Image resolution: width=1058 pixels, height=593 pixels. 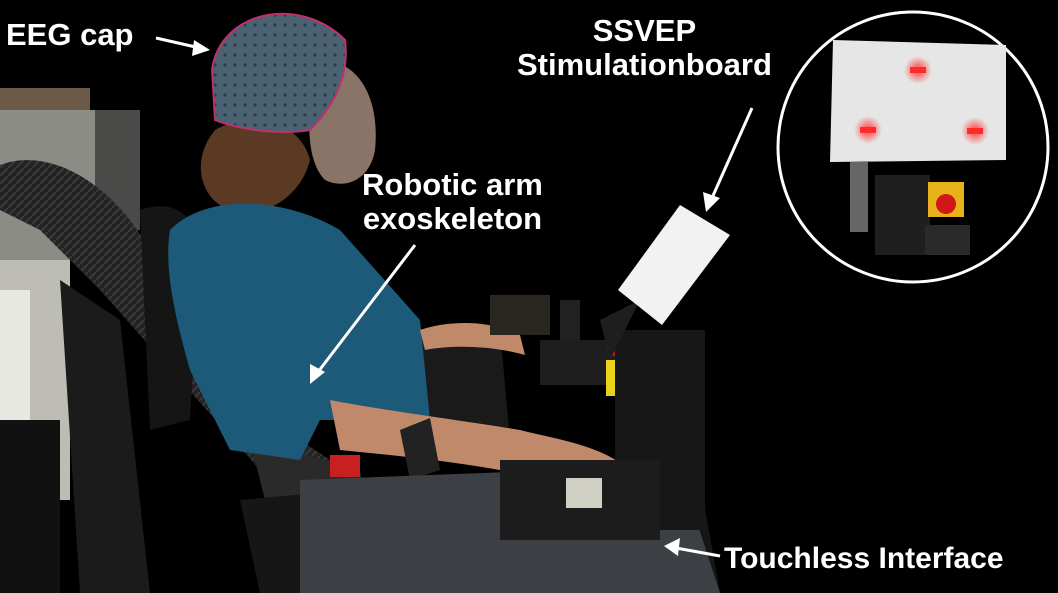 I want to click on inset-zoom, so click(x=913, y=147).